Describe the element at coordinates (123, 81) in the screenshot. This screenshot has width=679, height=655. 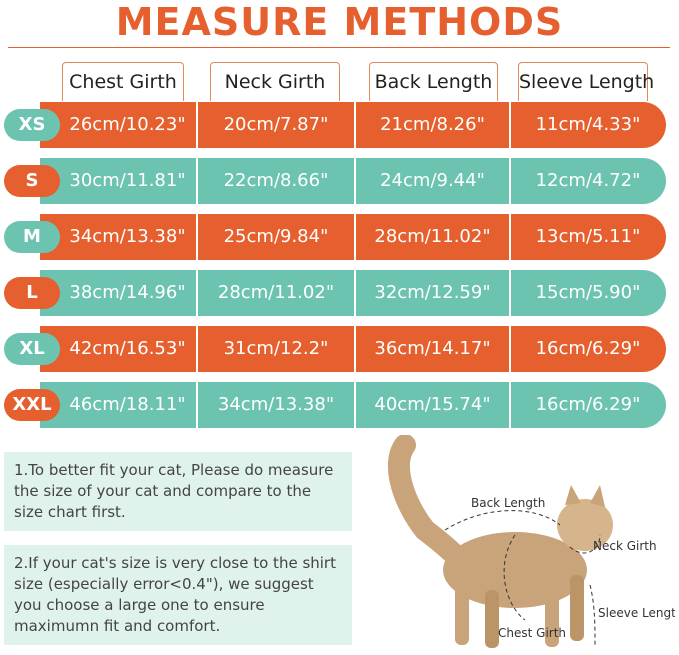
I see `column-header: Chest Girth` at that location.